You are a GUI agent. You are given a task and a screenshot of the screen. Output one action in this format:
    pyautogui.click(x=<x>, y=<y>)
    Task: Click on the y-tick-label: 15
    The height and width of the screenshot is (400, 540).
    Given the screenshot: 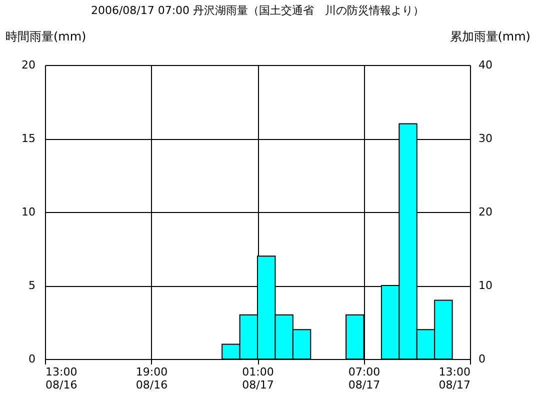 What is the action you would take?
    pyautogui.click(x=29, y=138)
    